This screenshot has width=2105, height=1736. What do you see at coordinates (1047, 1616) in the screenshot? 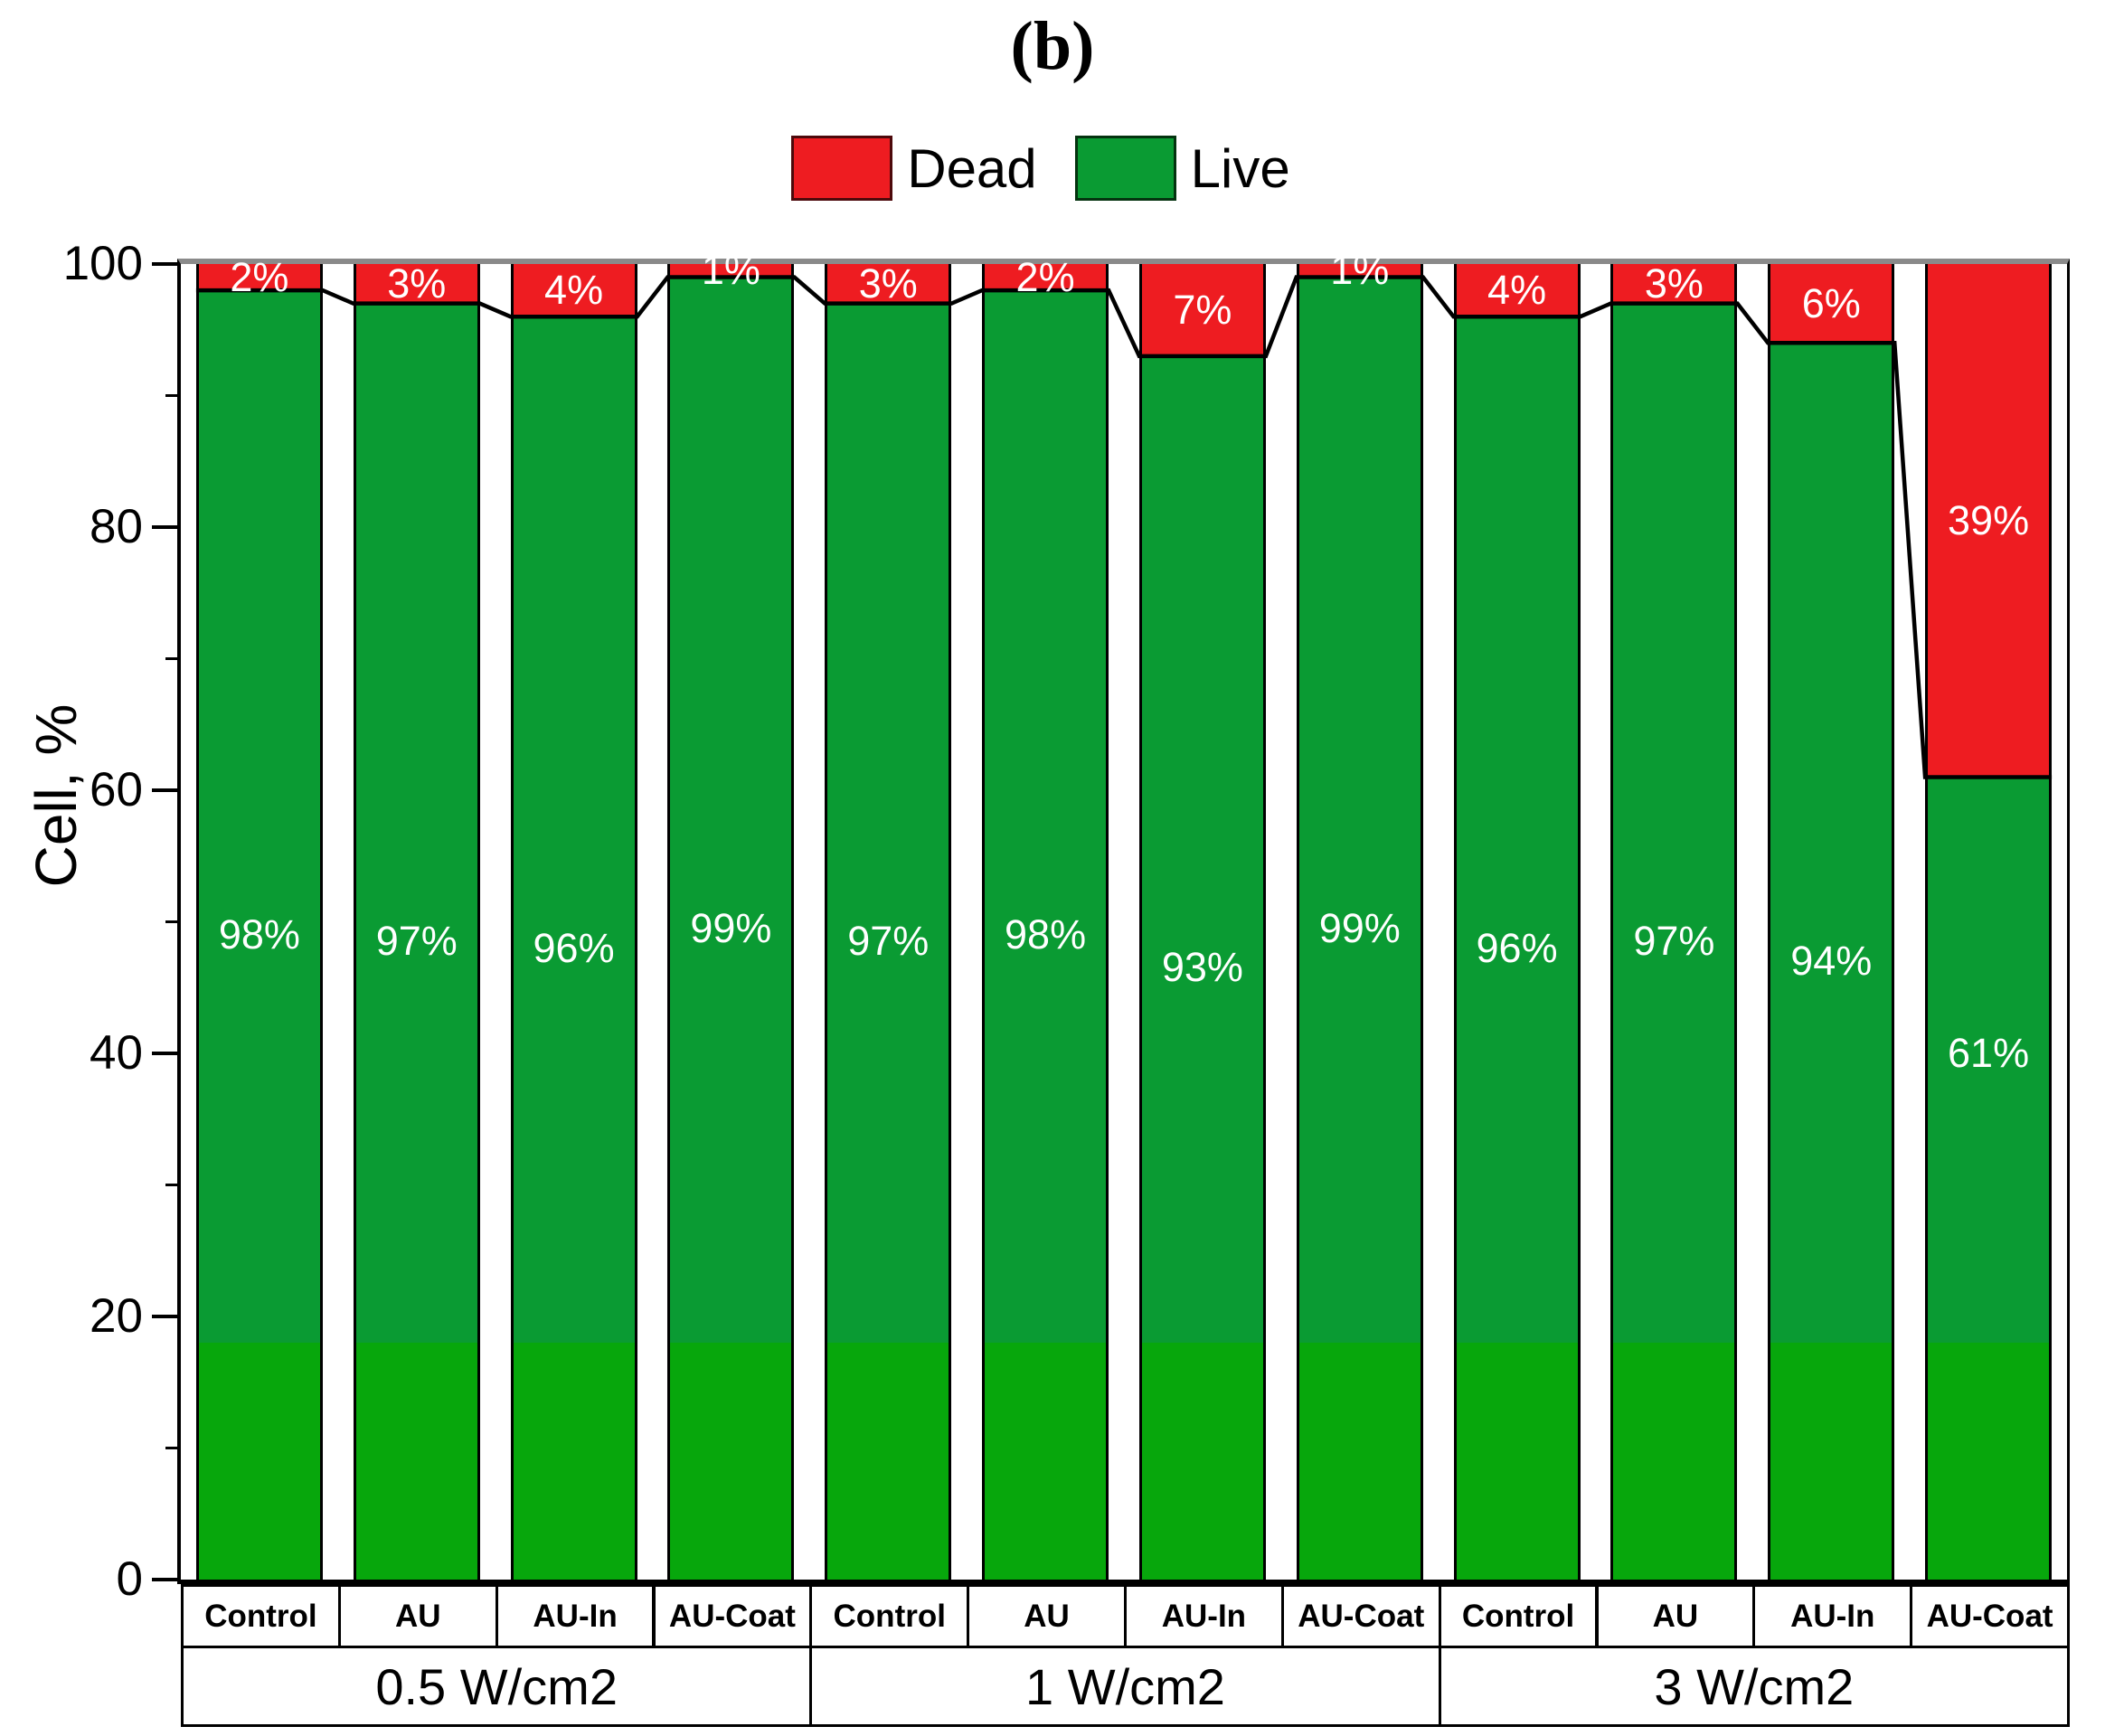
I see `category-cell-6-au: AU` at bounding box center [1047, 1616].